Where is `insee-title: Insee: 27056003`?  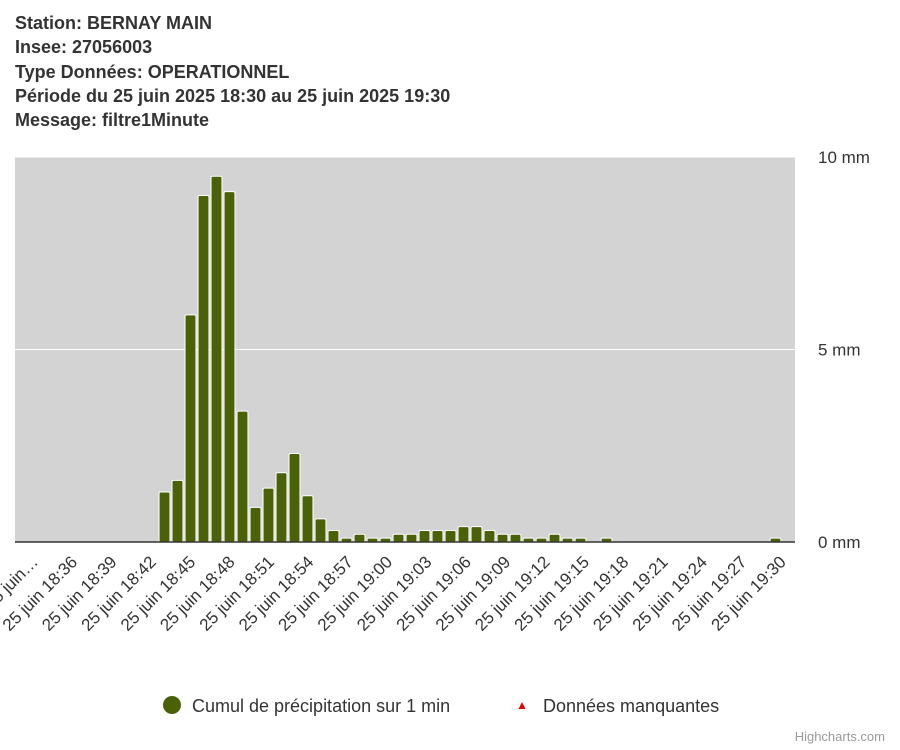 insee-title: Insee: 27056003 is located at coordinates (84, 47).